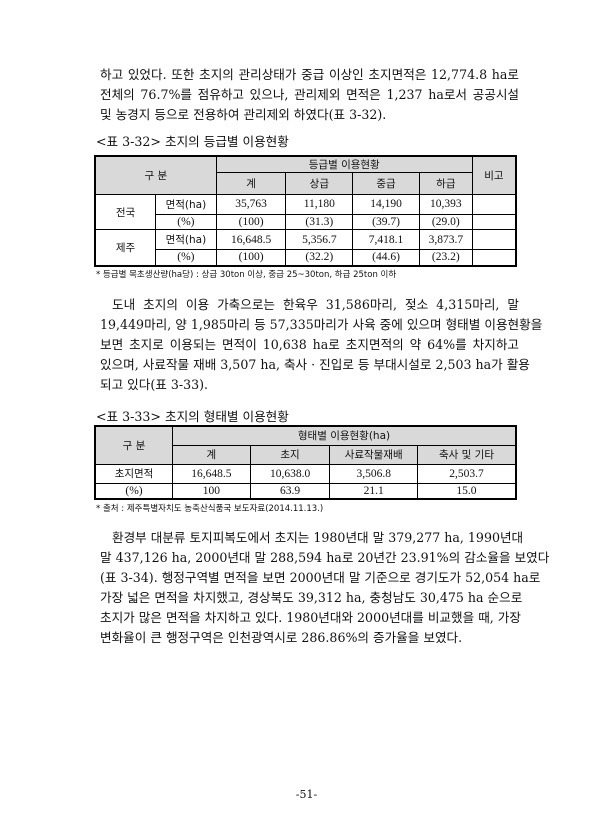  I want to click on table-row: 전국 면적(ha) 35,763 11,180 14,190 10,393, so click(305, 212).